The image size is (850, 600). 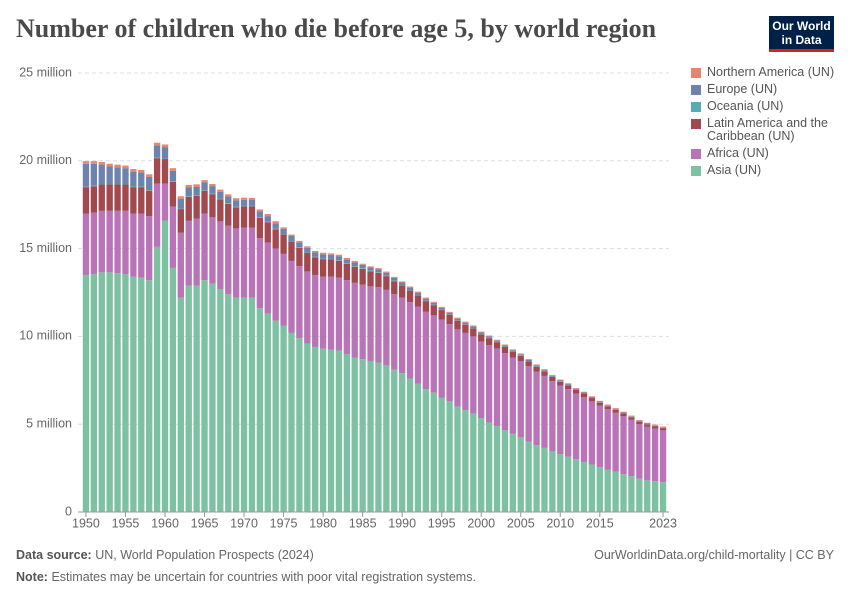 What do you see at coordinates (323, 523) in the screenshot?
I see `x-tick-label: 1980` at bounding box center [323, 523].